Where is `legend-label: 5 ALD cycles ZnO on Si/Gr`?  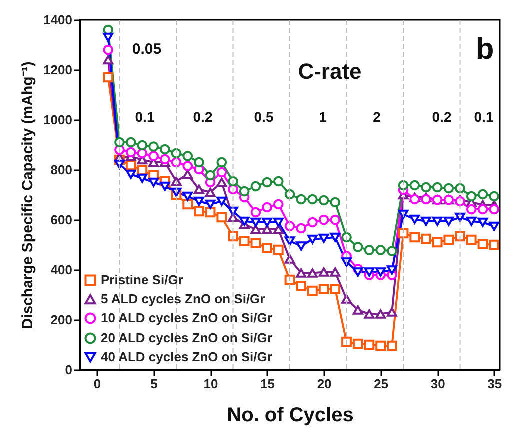 legend-label: 5 ALD cycles ZnO on Si/Gr is located at coordinates (183, 299).